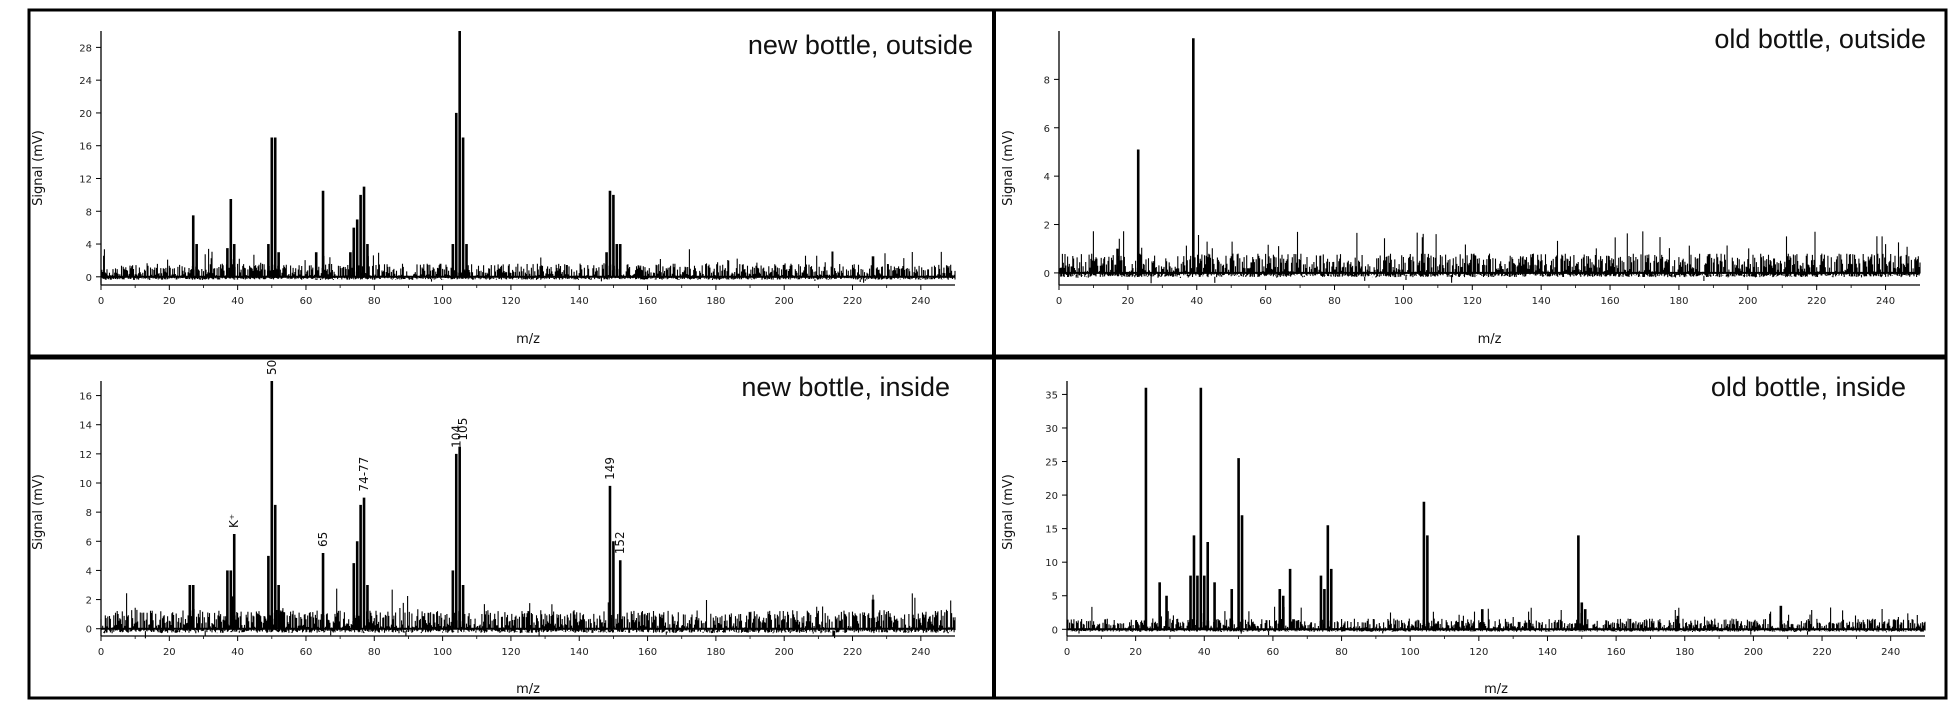  Describe the element at coordinates (1051, 530) in the screenshot. I see `y-tick-label: 15` at that location.